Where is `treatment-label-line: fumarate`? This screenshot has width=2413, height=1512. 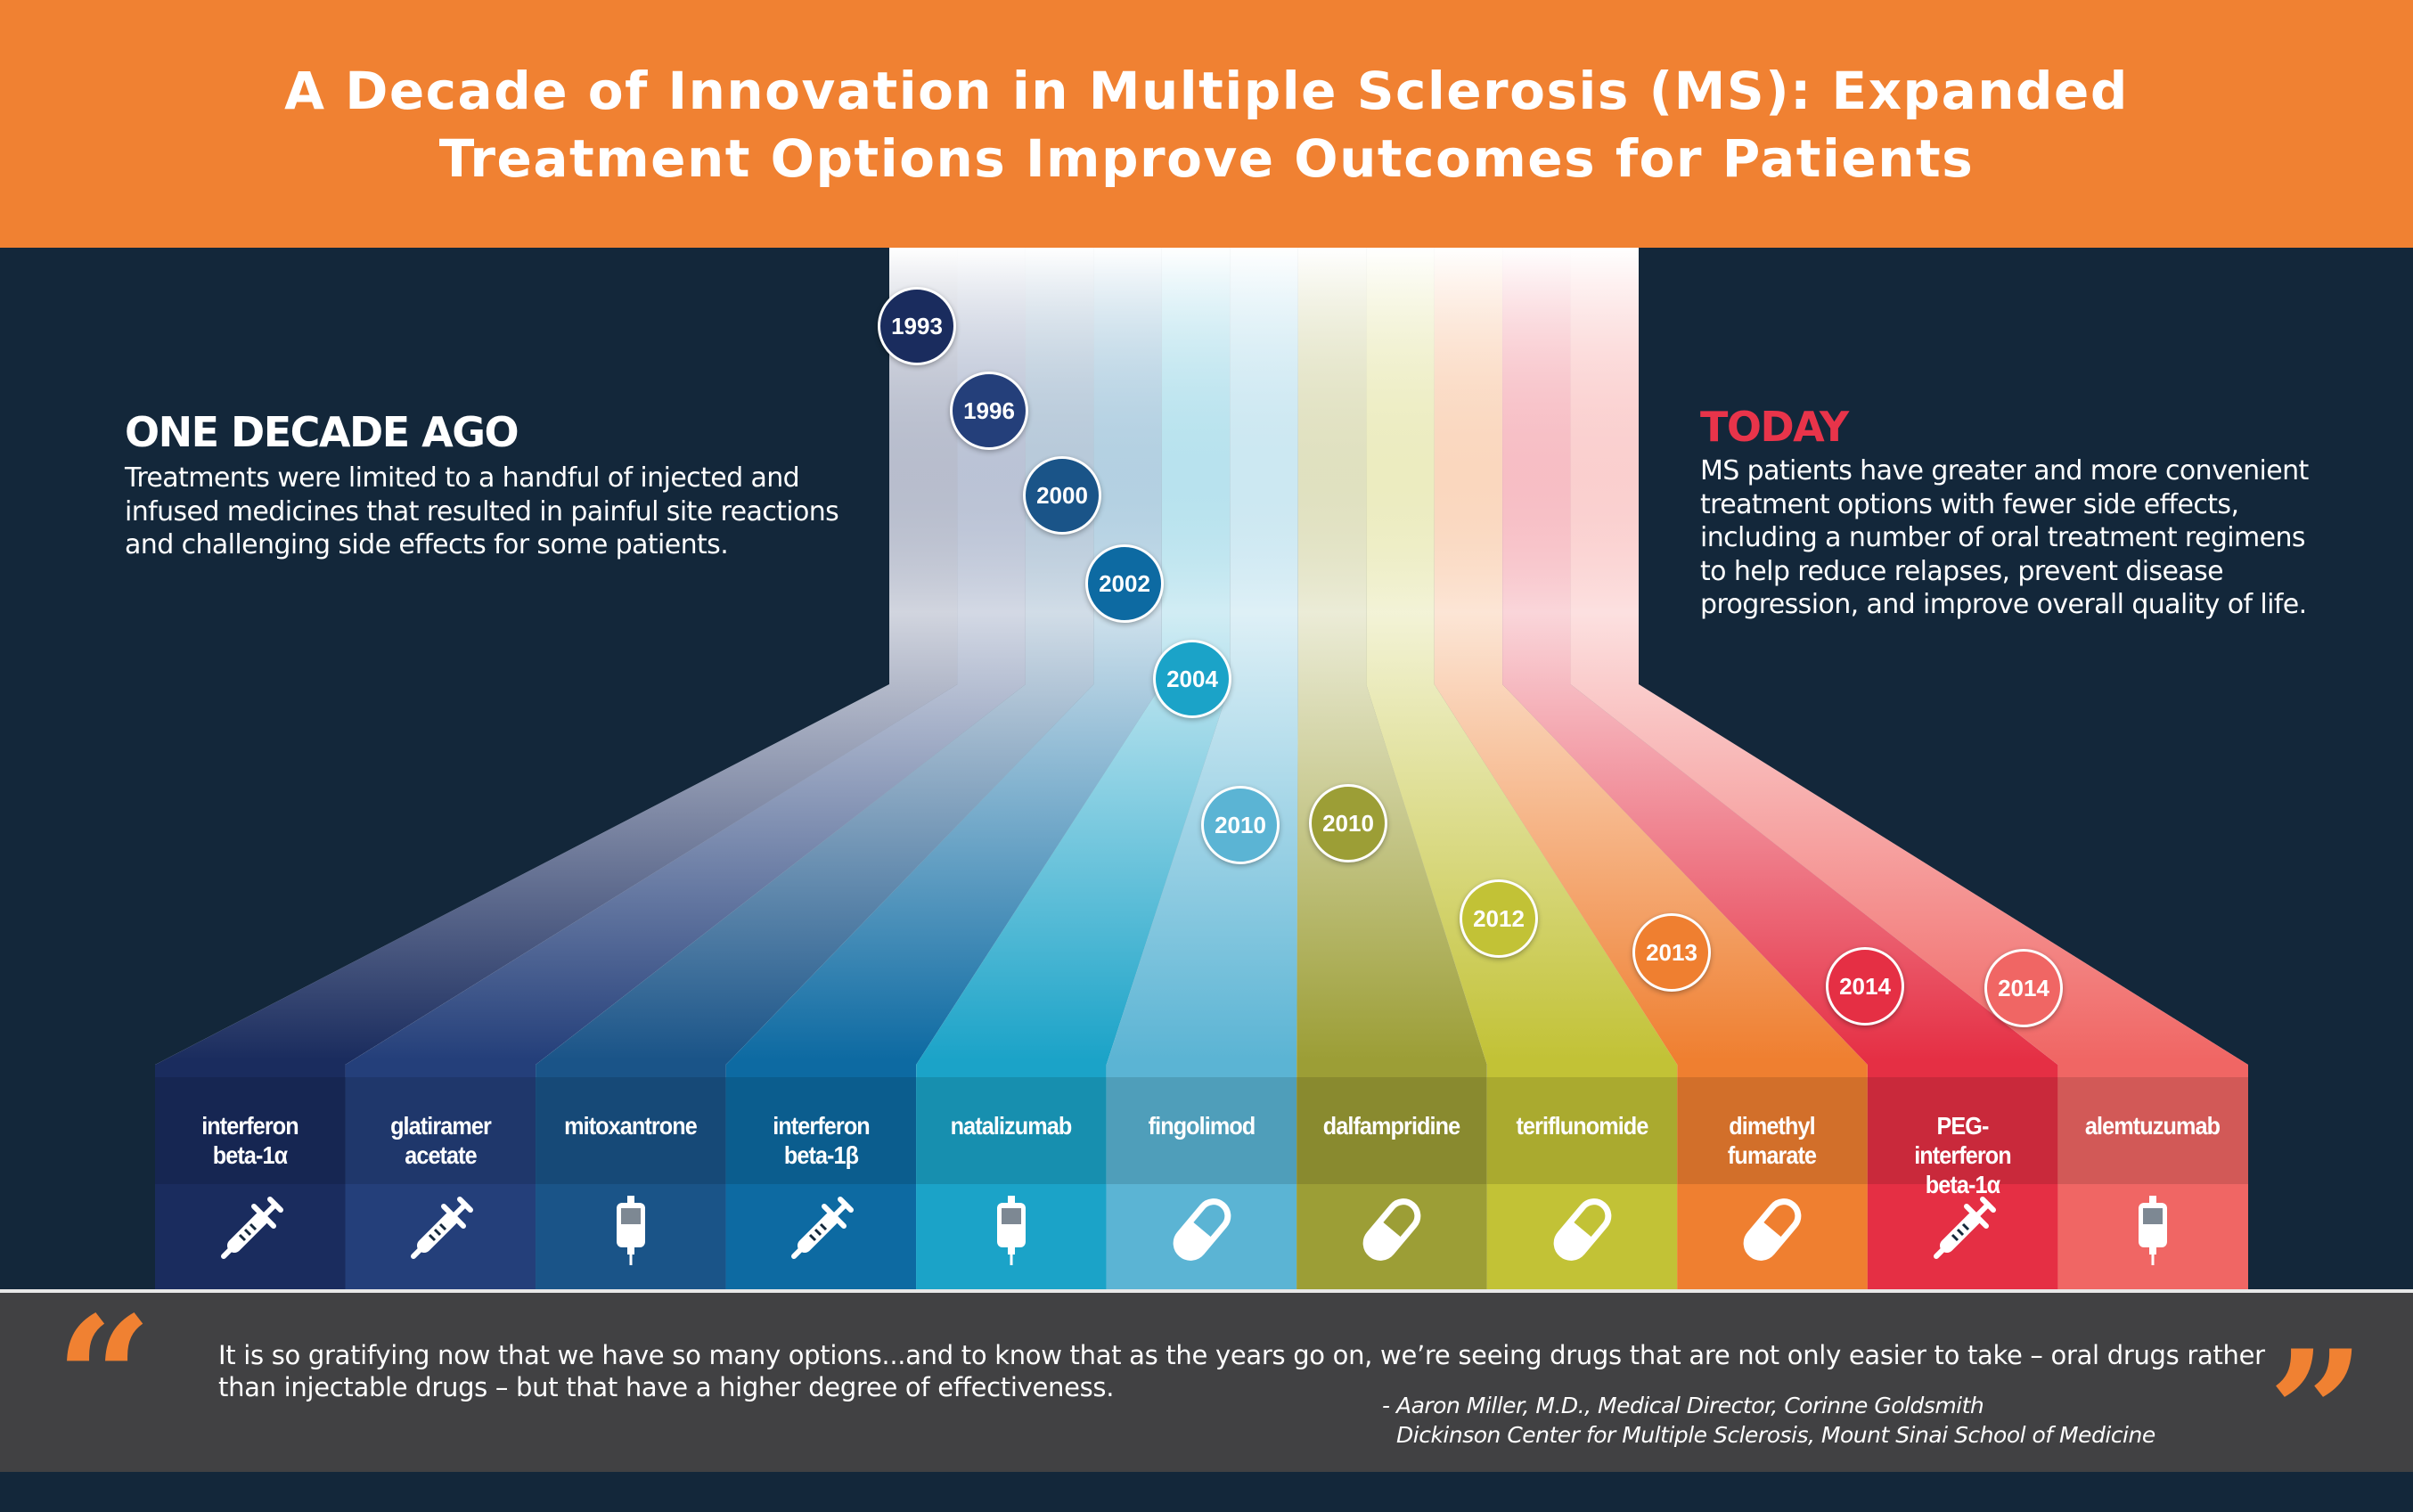 treatment-label-line: fumarate is located at coordinates (1772, 1155).